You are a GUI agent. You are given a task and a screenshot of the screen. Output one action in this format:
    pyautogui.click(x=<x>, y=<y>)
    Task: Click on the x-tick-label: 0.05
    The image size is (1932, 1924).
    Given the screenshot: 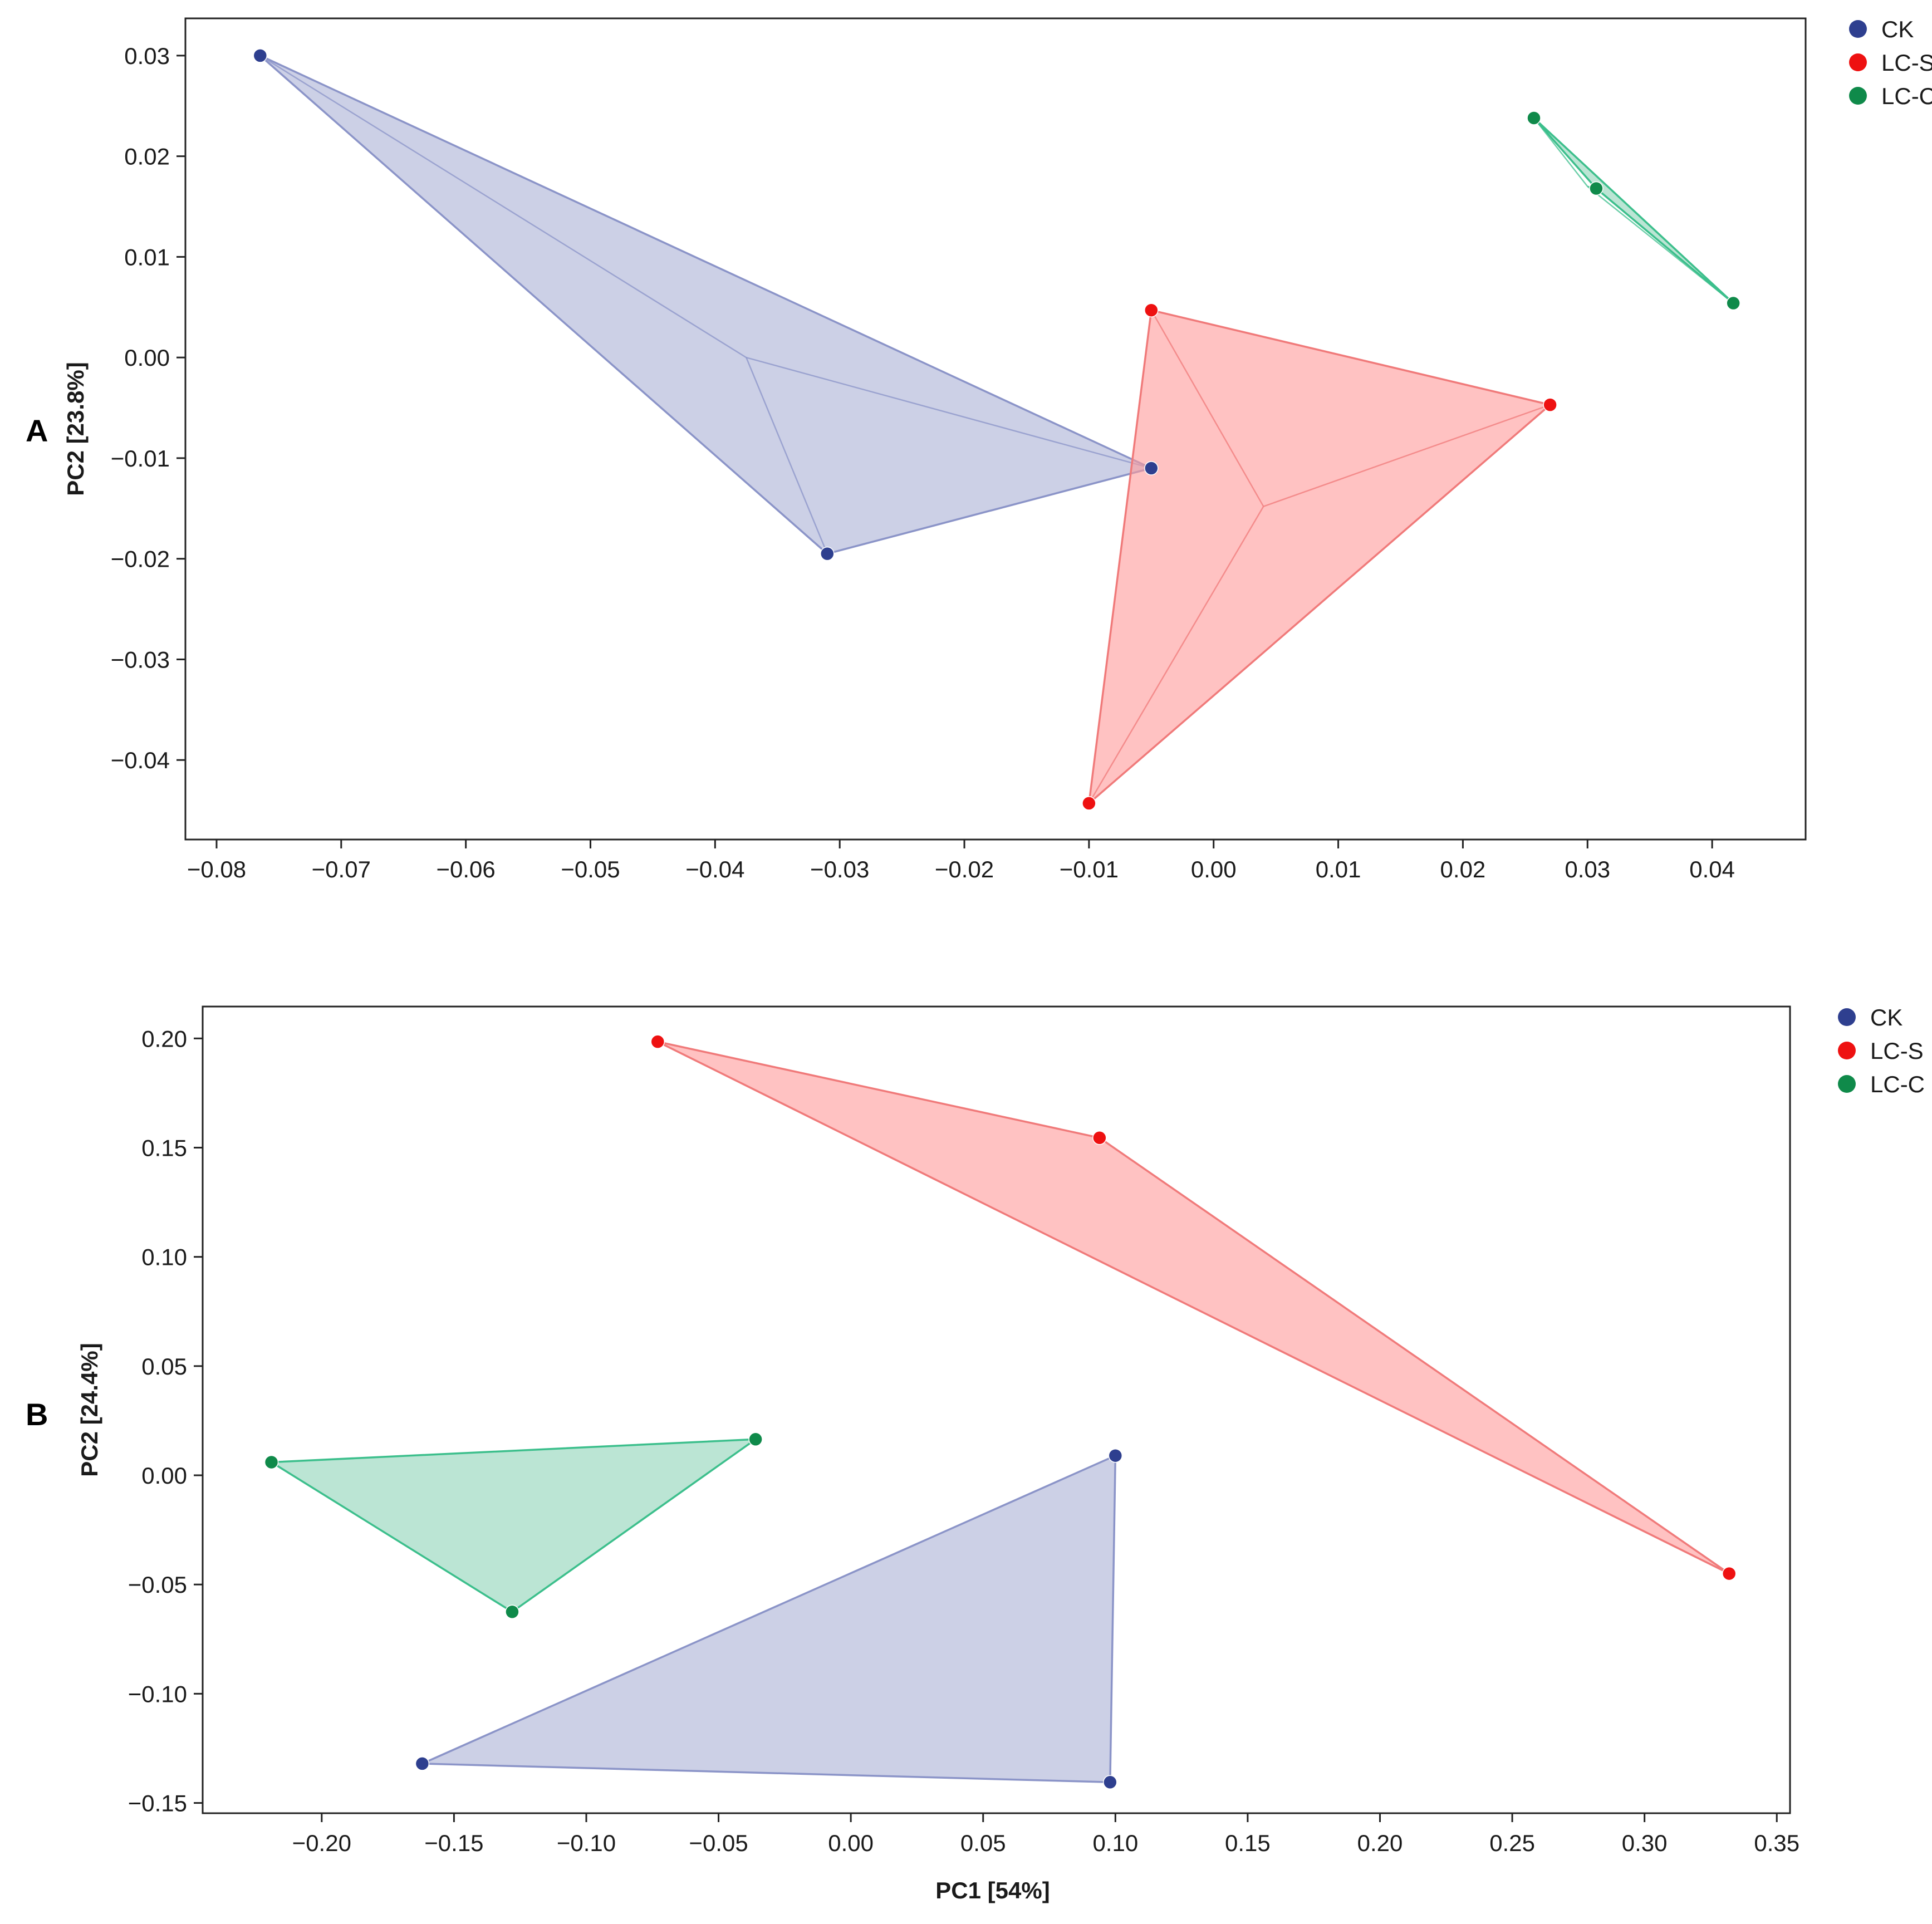 What is the action you would take?
    pyautogui.click(x=983, y=1843)
    